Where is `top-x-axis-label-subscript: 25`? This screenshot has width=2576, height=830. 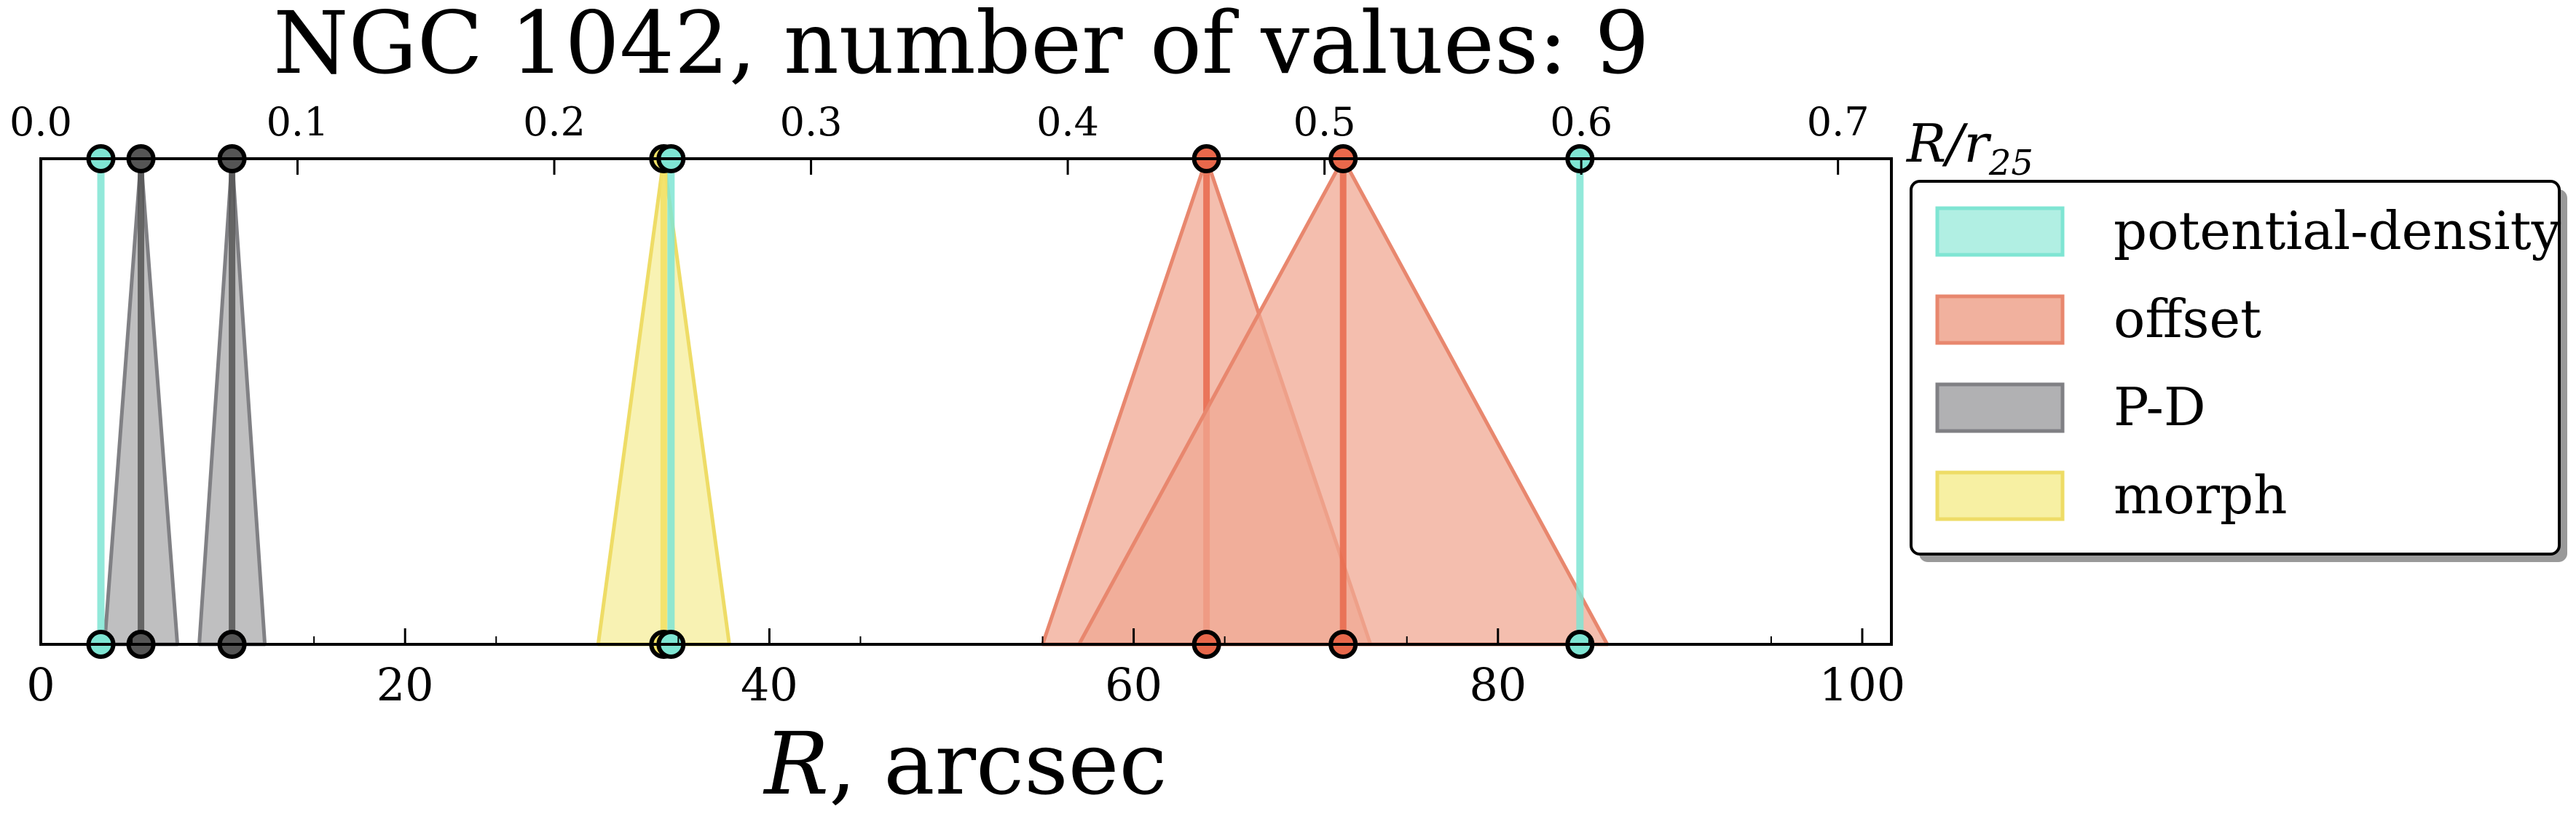
top-x-axis-label-subscript: 25 is located at coordinates (2010, 163).